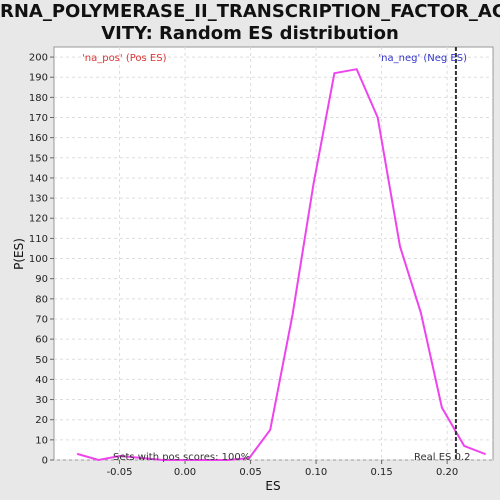  I want to click on x-tick-label: 0.05, so click(250, 472).